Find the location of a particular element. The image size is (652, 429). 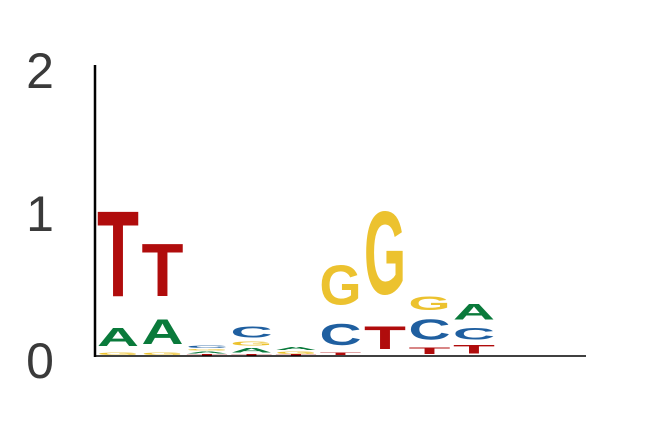

y-tick-label-1: 1 is located at coordinates (40, 214).